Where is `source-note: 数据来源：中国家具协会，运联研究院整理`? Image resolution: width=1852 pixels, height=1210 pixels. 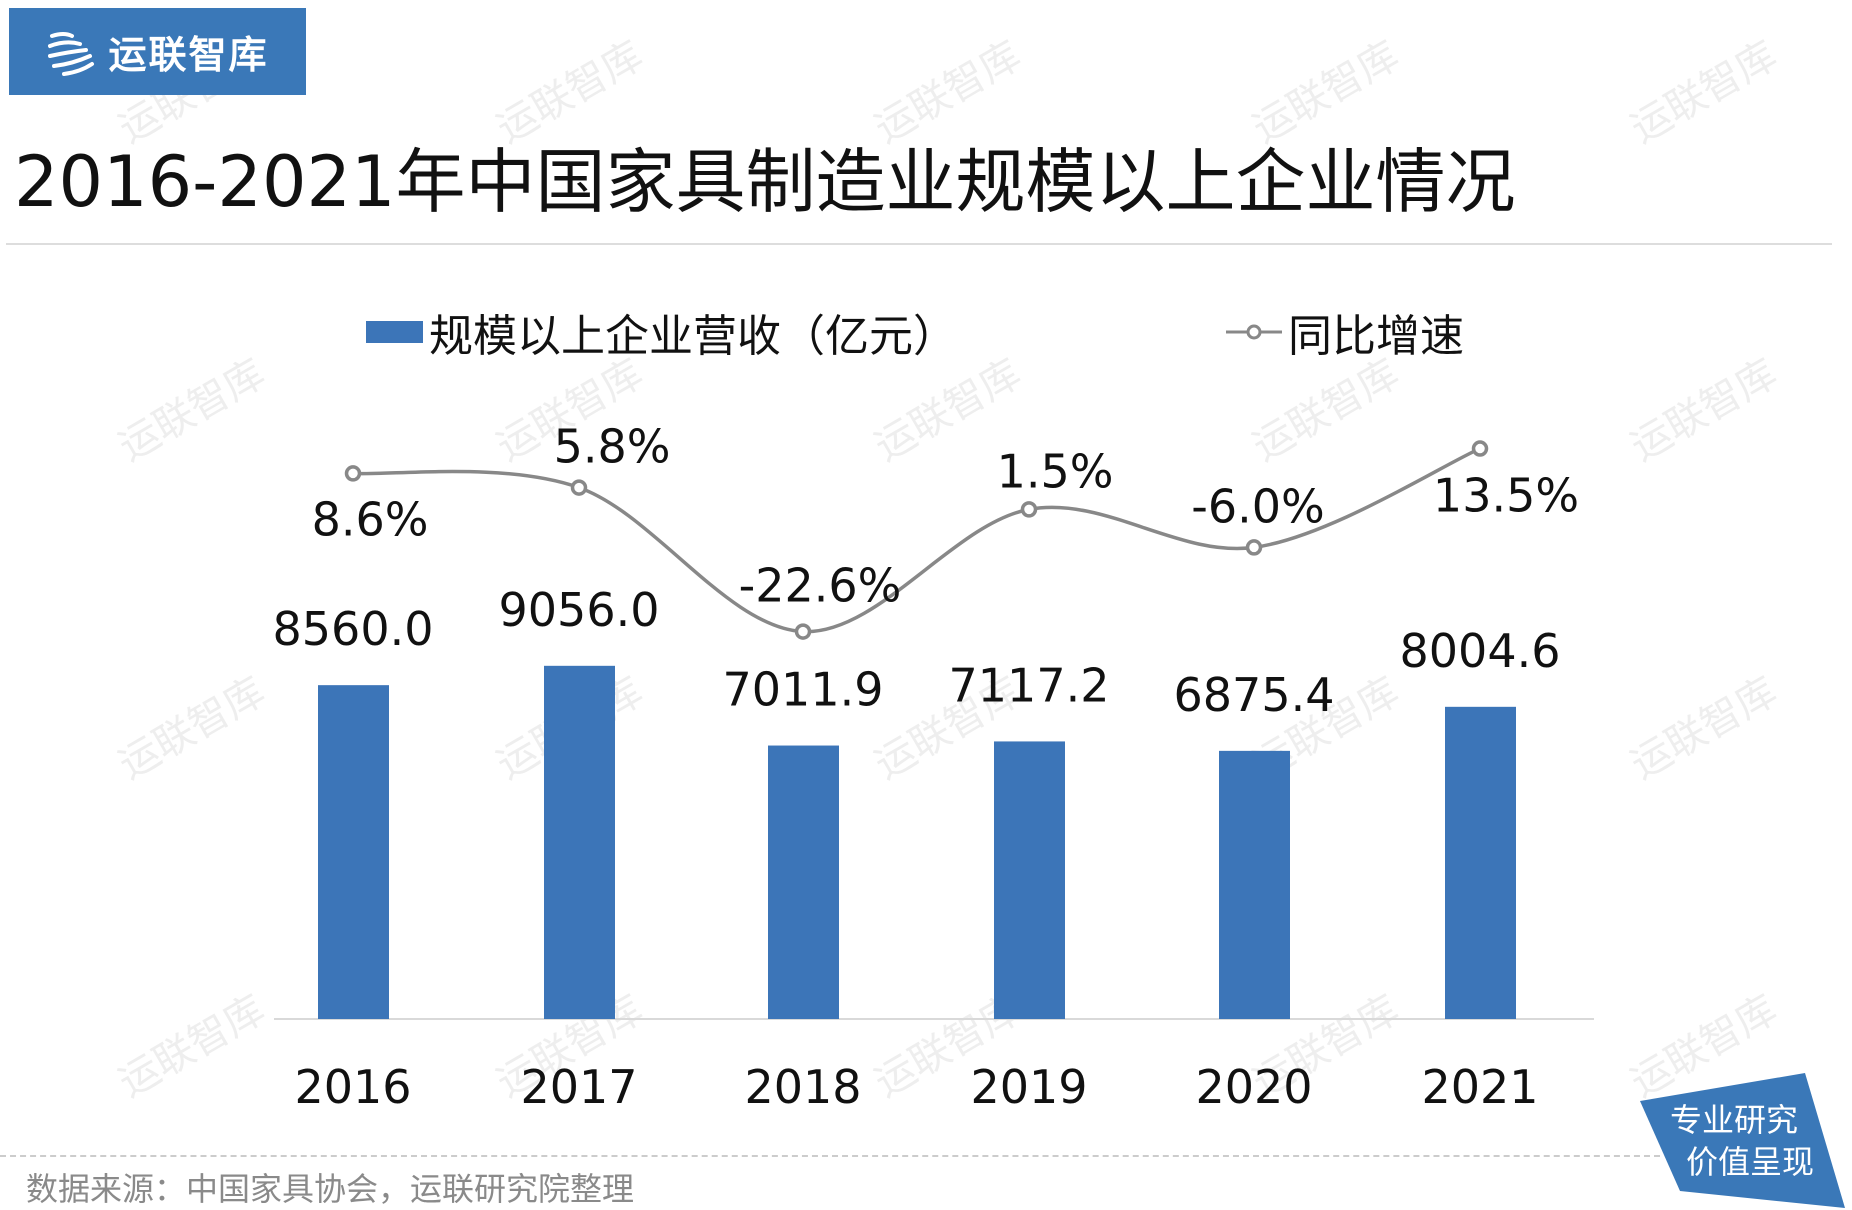
source-note: 数据来源：中国家具协会，运联研究院整理 is located at coordinates (330, 1189).